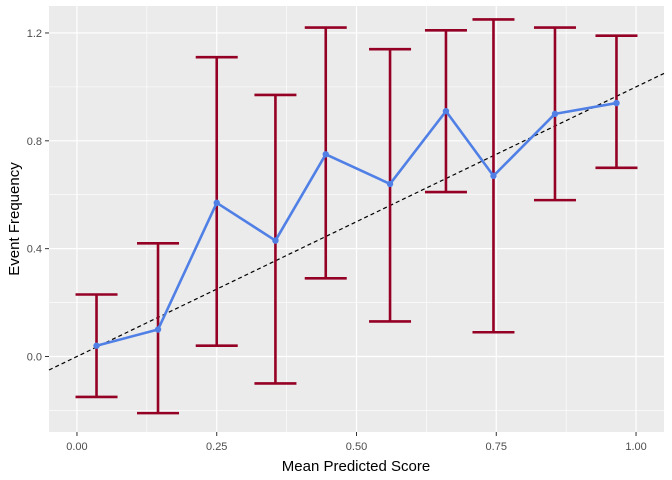  What do you see at coordinates (356, 466) in the screenshot?
I see `x-axis-title: Mean Predicted Score` at bounding box center [356, 466].